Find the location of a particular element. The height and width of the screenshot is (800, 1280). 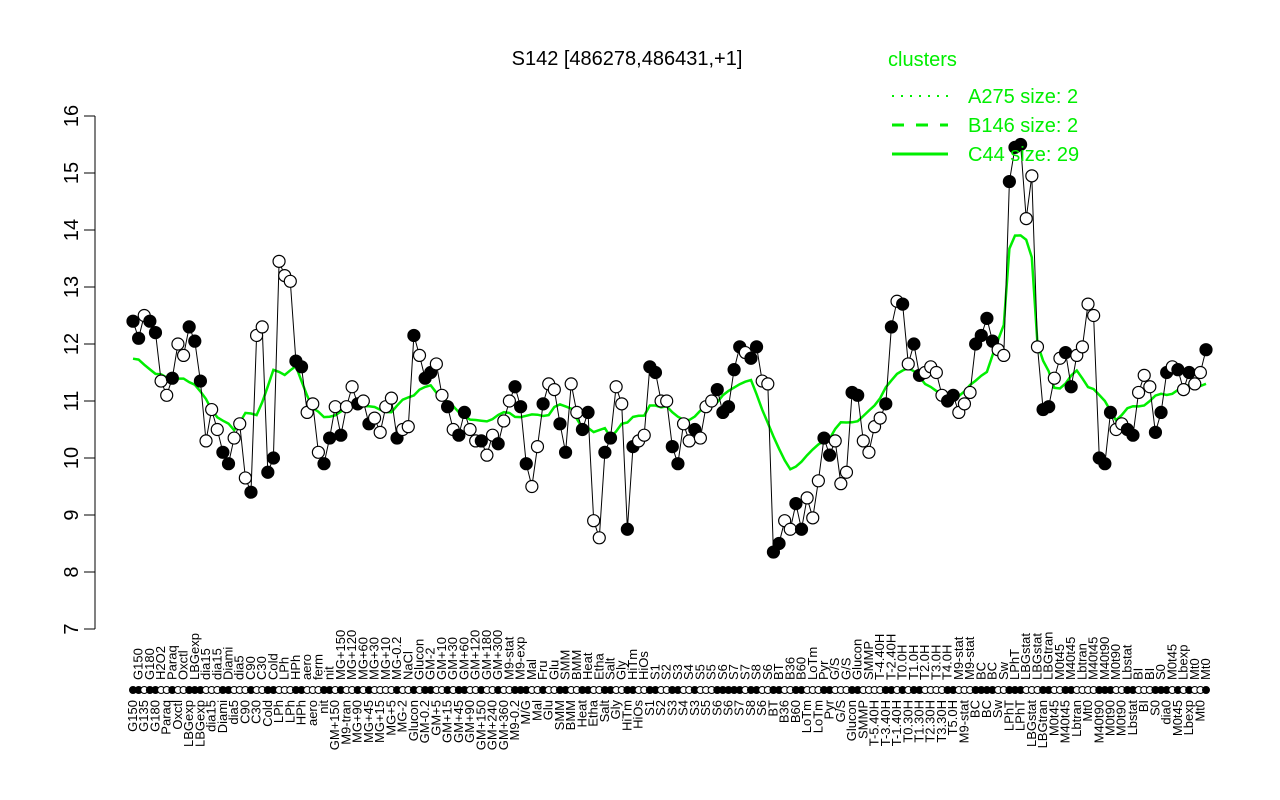

x-tick-label: G/S is located at coordinates (840, 711).